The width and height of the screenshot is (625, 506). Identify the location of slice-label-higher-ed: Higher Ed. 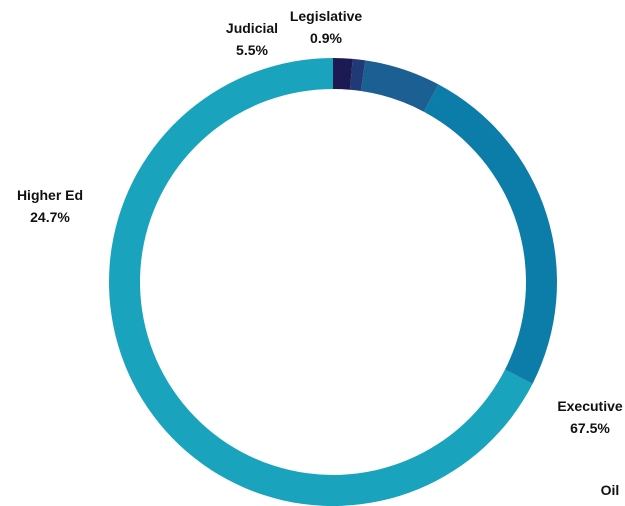
(50, 195).